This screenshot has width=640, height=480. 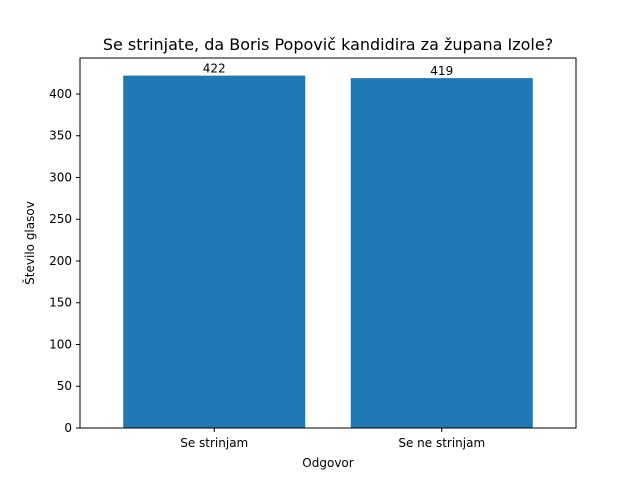 What do you see at coordinates (68, 428) in the screenshot?
I see `y-tick-label-1: 0` at bounding box center [68, 428].